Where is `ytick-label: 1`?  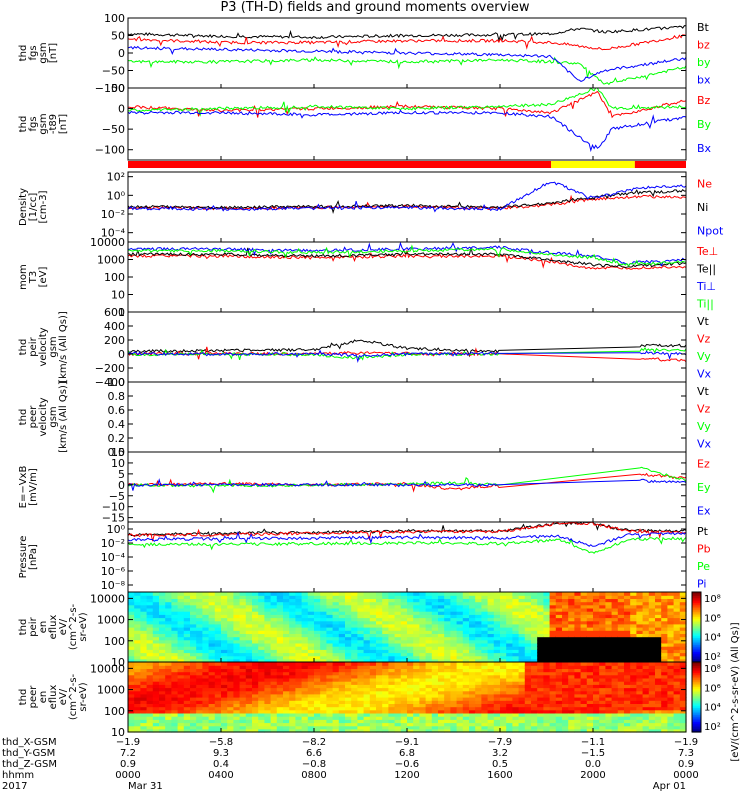 ytick-label: 1 is located at coordinates (121, 312).